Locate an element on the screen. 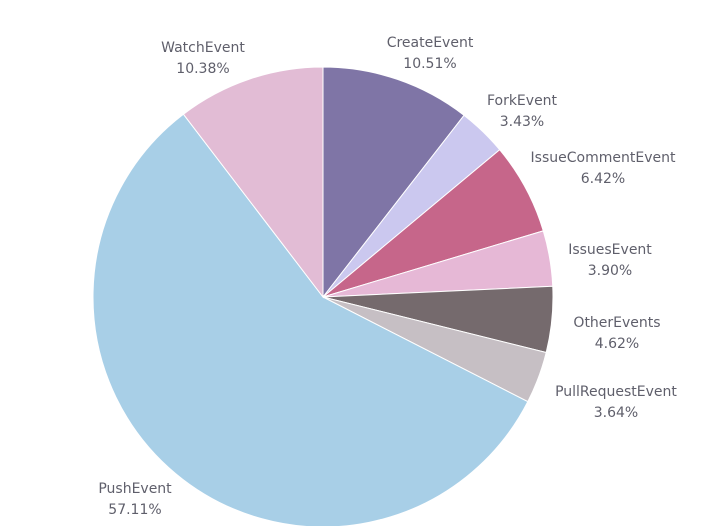 This screenshot has height=526, width=711. slice-label-issuecommentevent: IssueCommentEvent is located at coordinates (603, 158).